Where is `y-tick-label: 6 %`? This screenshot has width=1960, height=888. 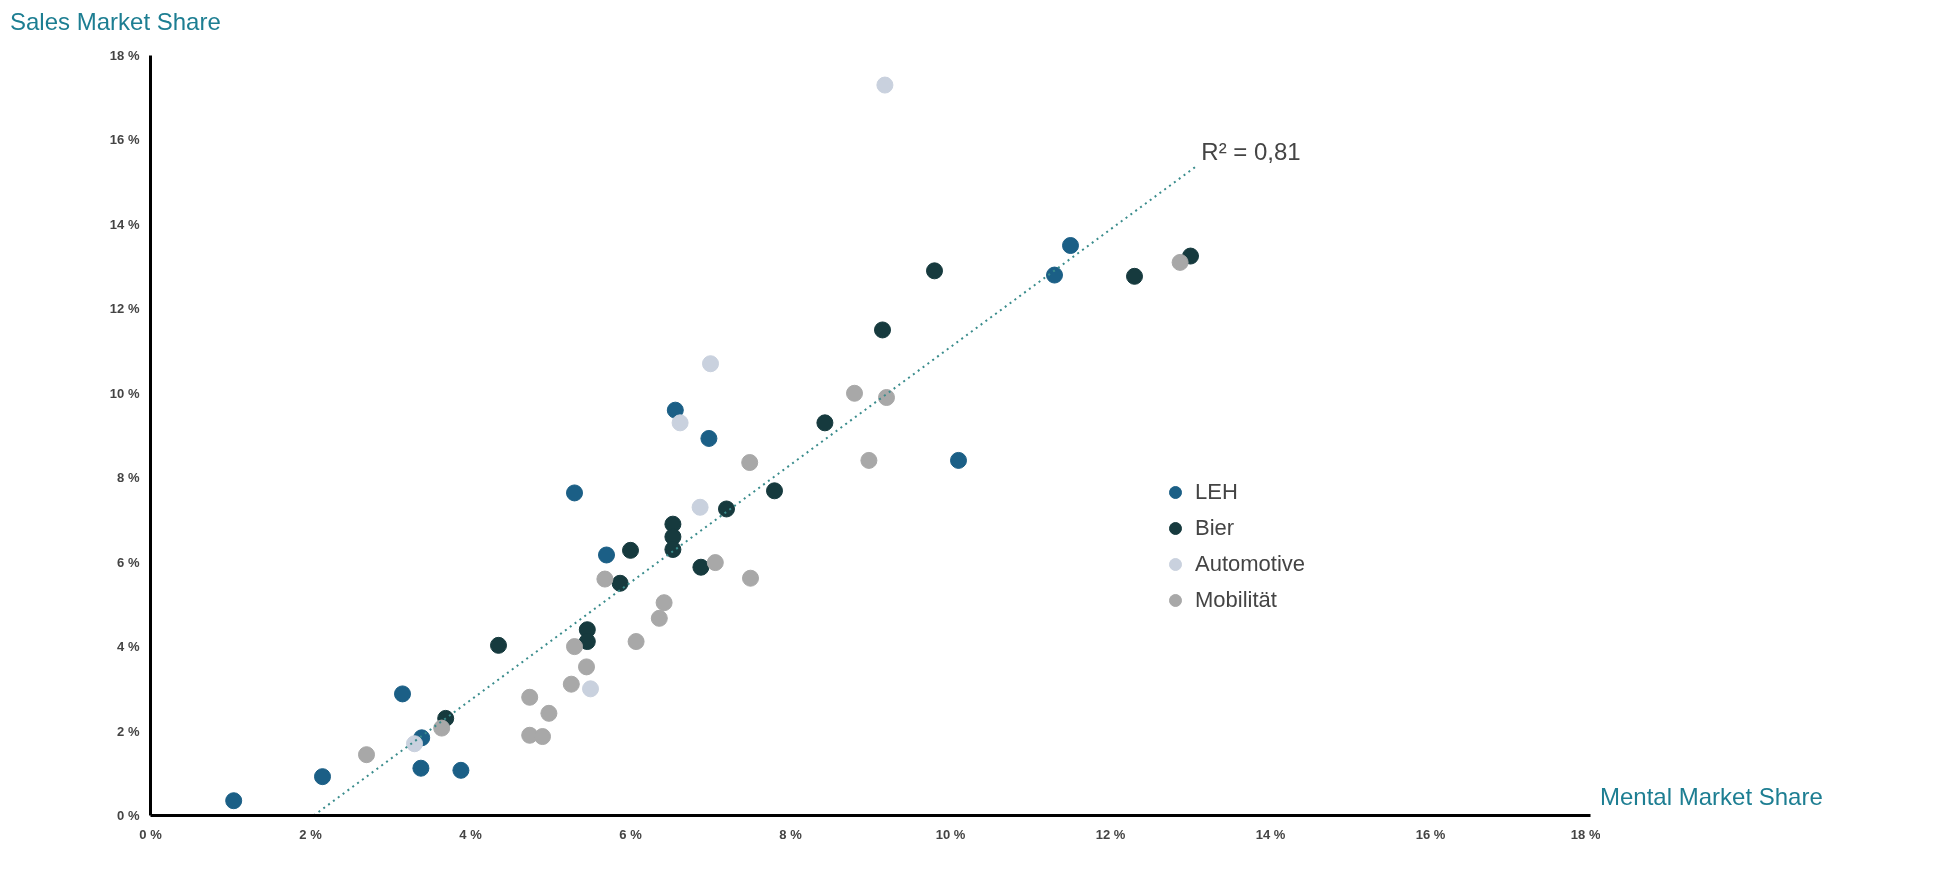
y-tick-label: 6 % is located at coordinates (128, 562).